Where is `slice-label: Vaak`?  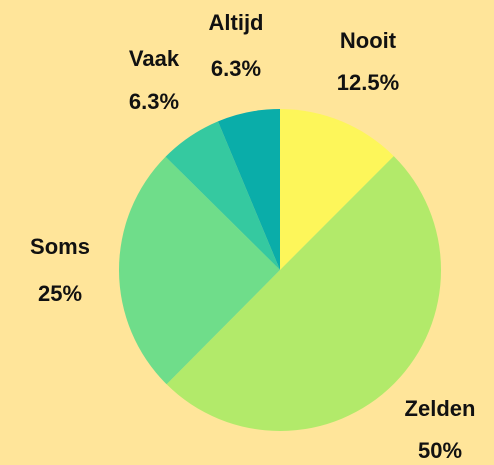
slice-label: Vaak is located at coordinates (154, 58).